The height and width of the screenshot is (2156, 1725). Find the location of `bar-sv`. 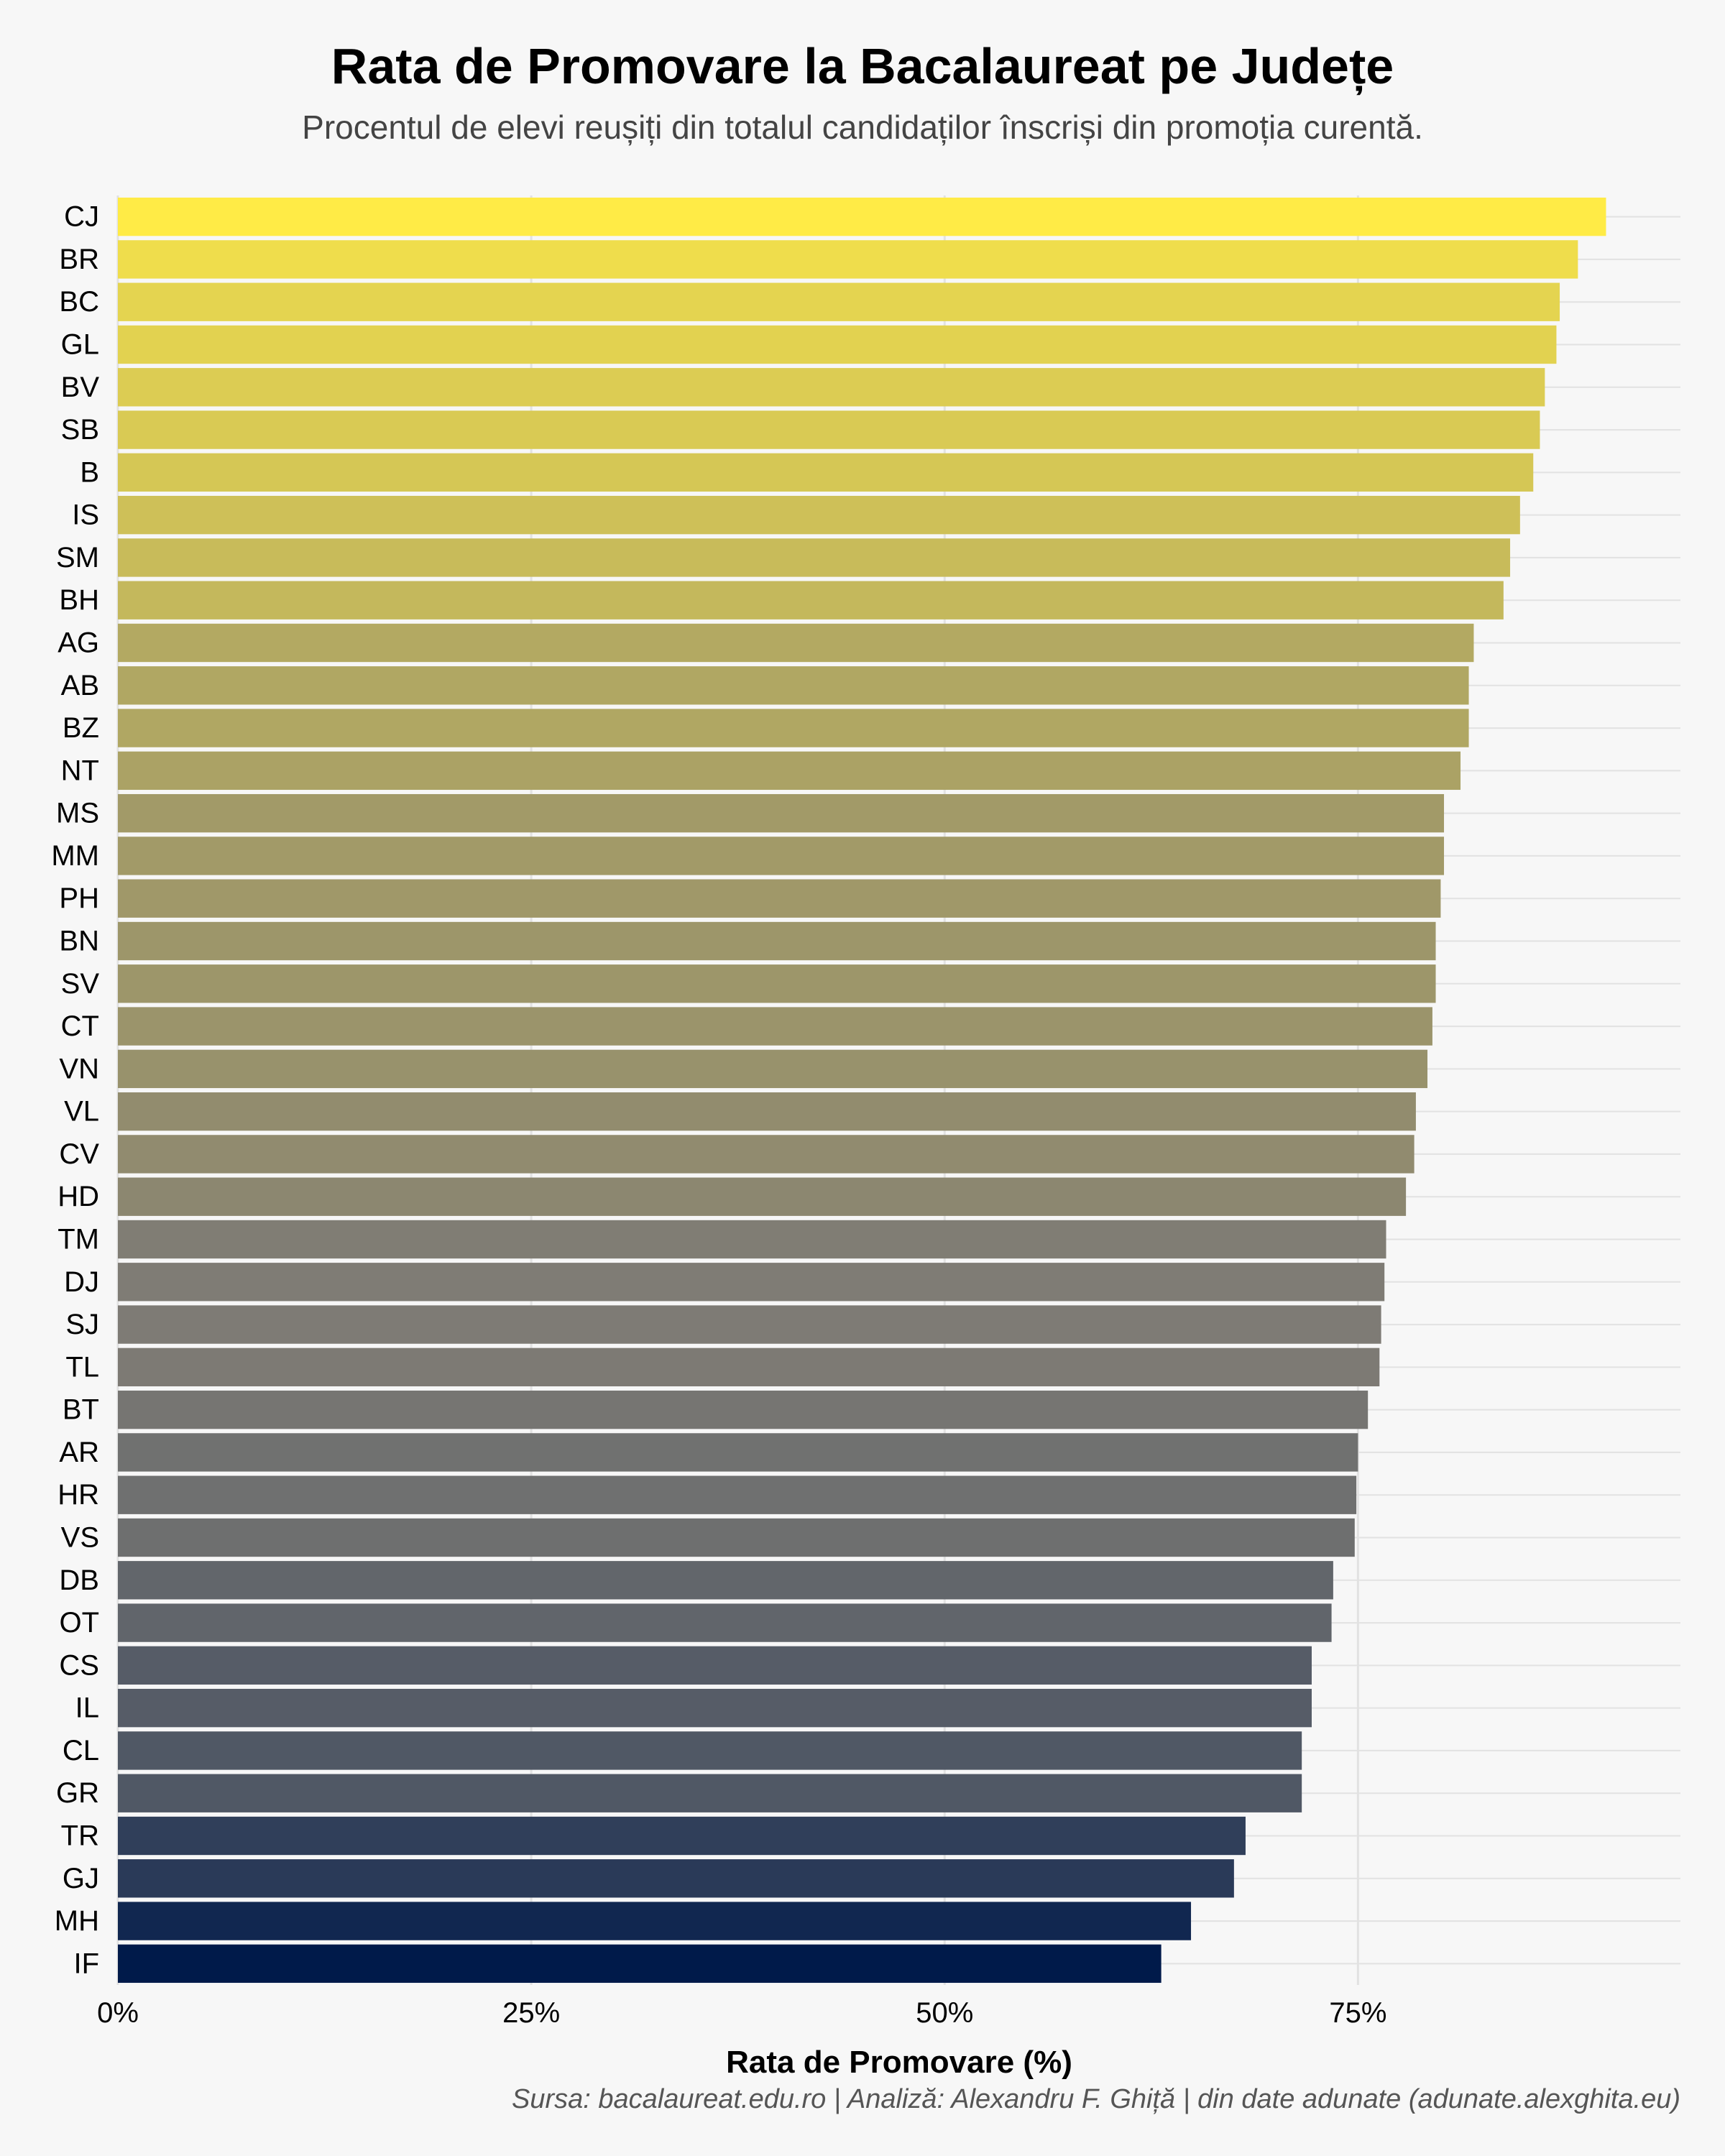

bar-sv is located at coordinates (777, 984).